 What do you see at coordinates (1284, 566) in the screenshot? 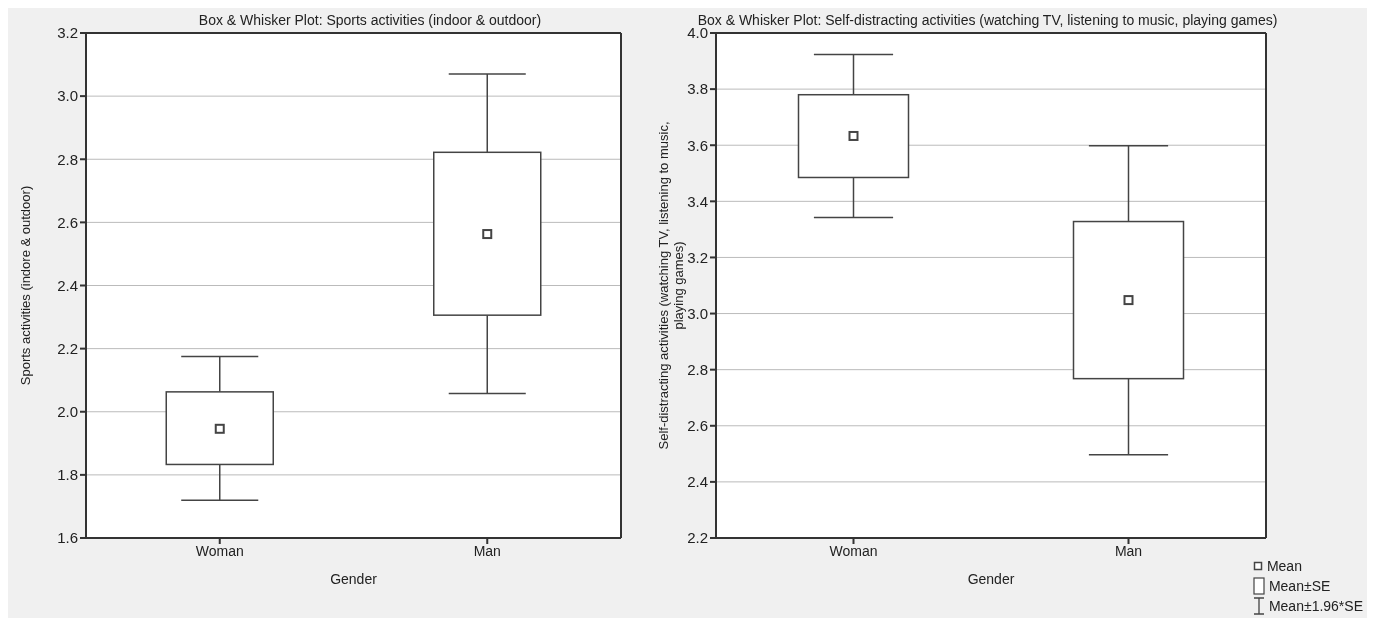
I see `text: Mean` at bounding box center [1284, 566].